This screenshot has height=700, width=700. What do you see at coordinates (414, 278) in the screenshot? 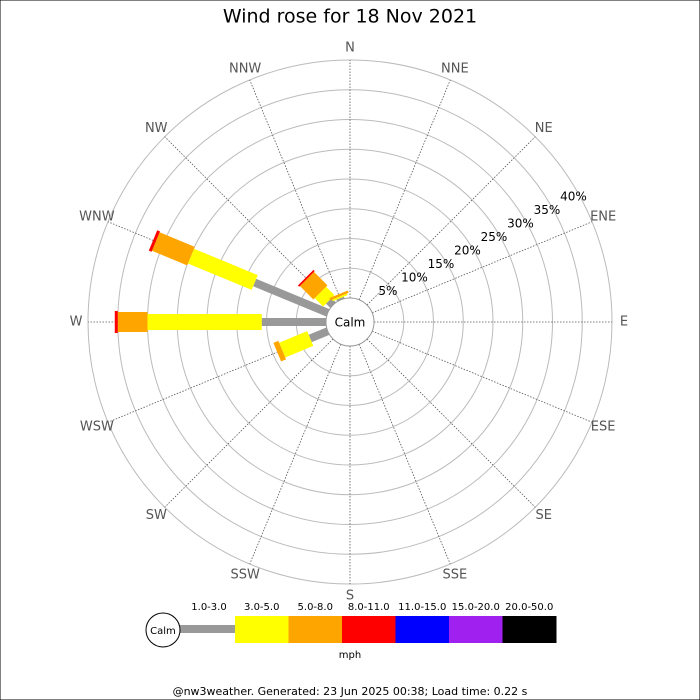
I see `r-tick-label: 10%` at bounding box center [414, 278].